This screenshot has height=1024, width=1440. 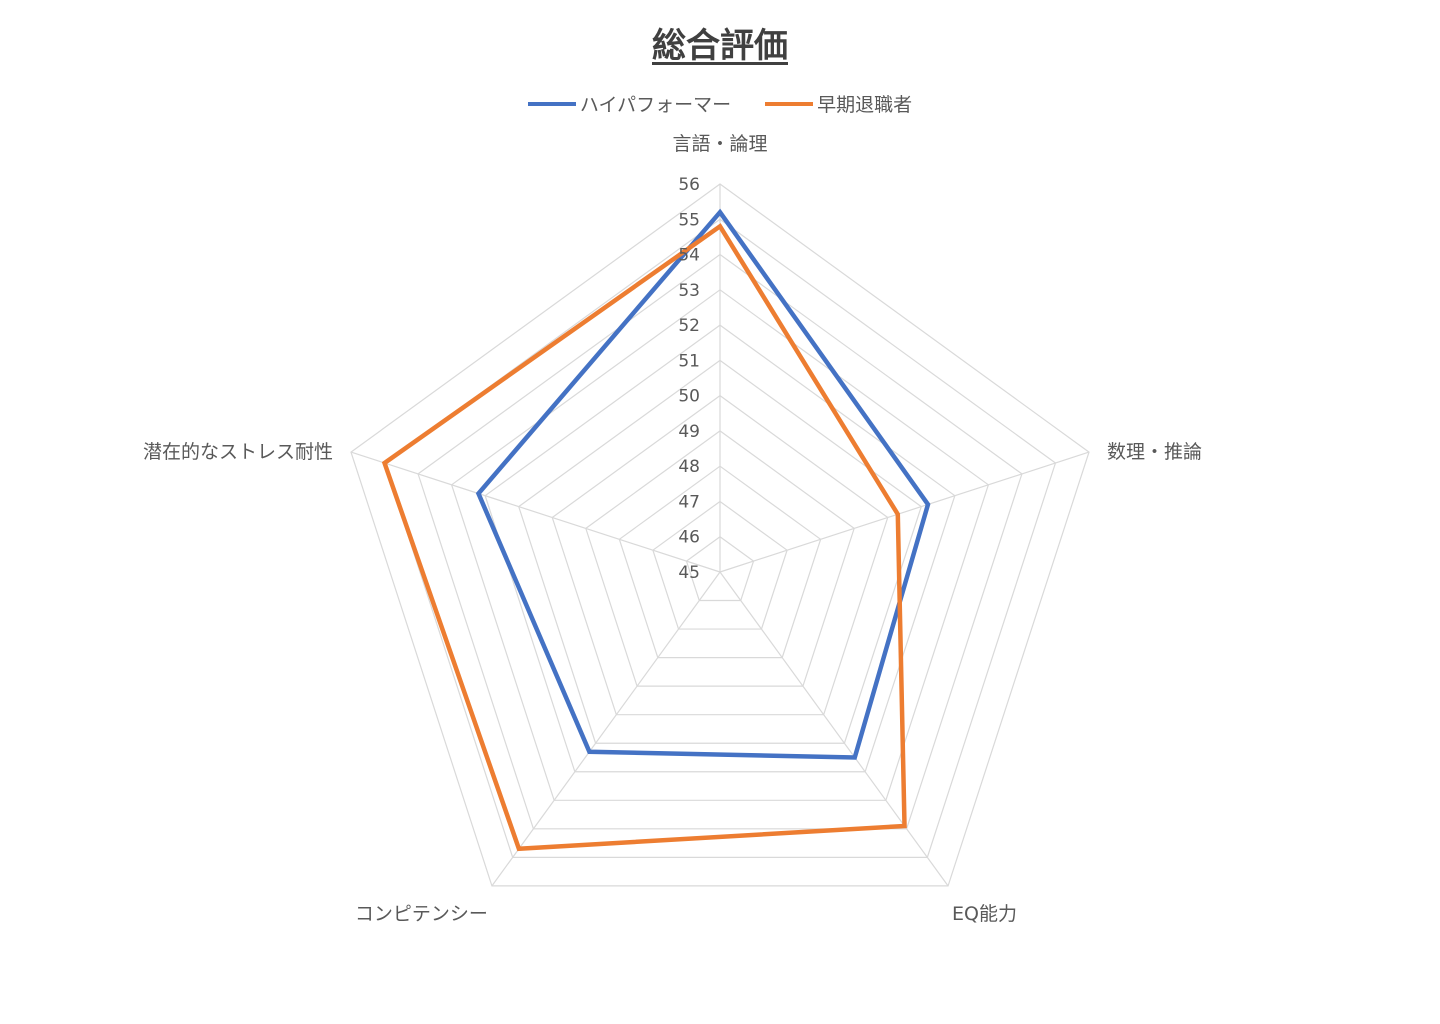 What do you see at coordinates (238, 452) in the screenshot?
I see `category-label-4: 潜在的なストレス耐性` at bounding box center [238, 452].